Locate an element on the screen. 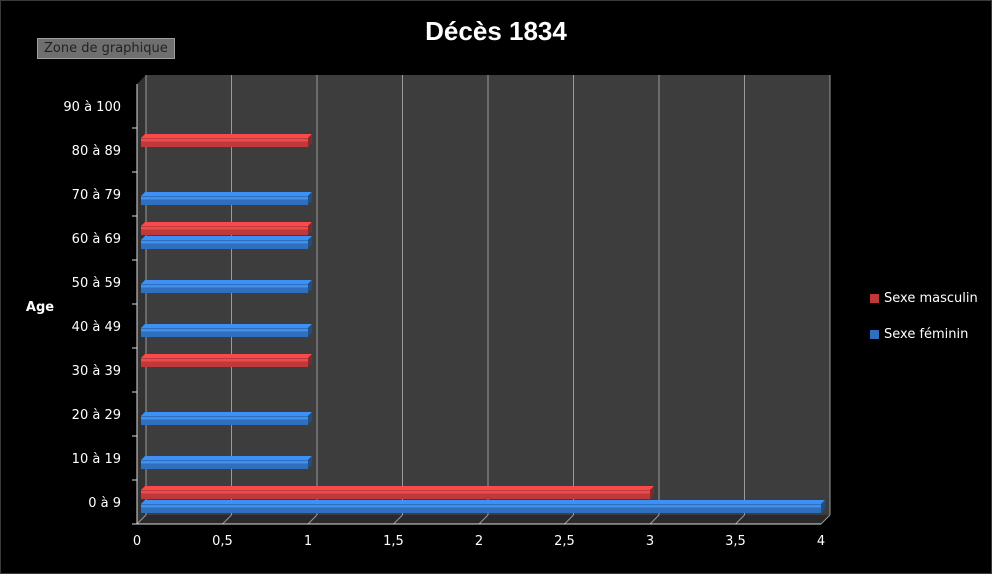  chart-title: Décès 1834 is located at coordinates (496, 31).